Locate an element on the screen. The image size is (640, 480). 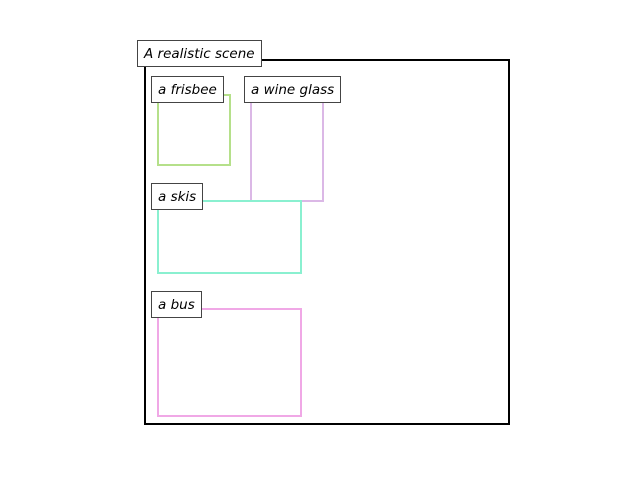
skis-label: a skis is located at coordinates (177, 196).